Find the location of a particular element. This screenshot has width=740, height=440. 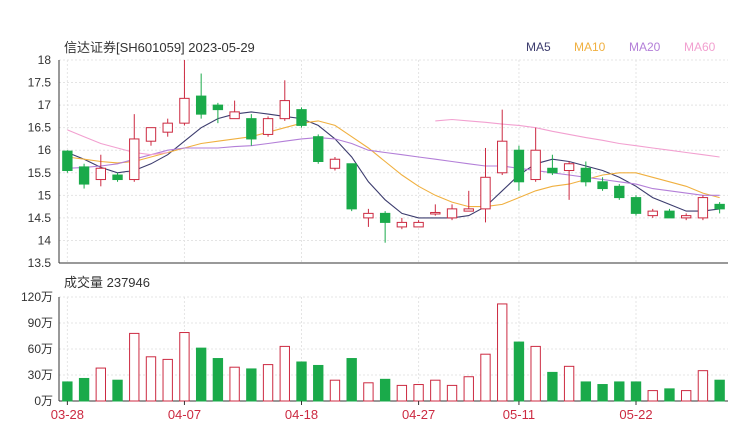

x-tick-label: 03-28 is located at coordinates (67, 414).